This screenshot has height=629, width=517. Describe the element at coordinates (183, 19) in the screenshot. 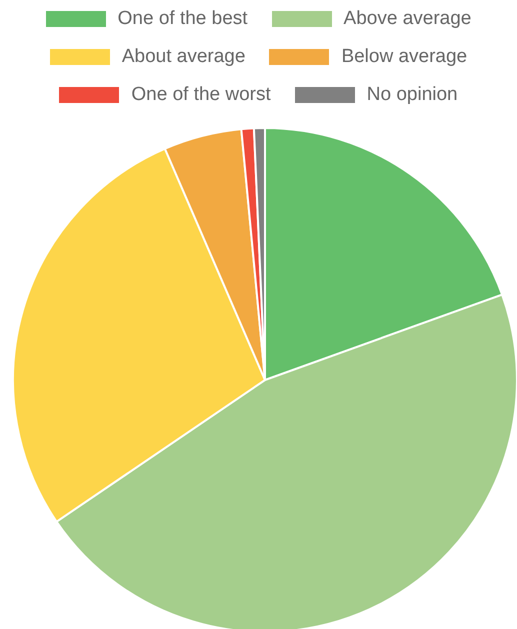

I see `legend-label: One of the best` at that location.